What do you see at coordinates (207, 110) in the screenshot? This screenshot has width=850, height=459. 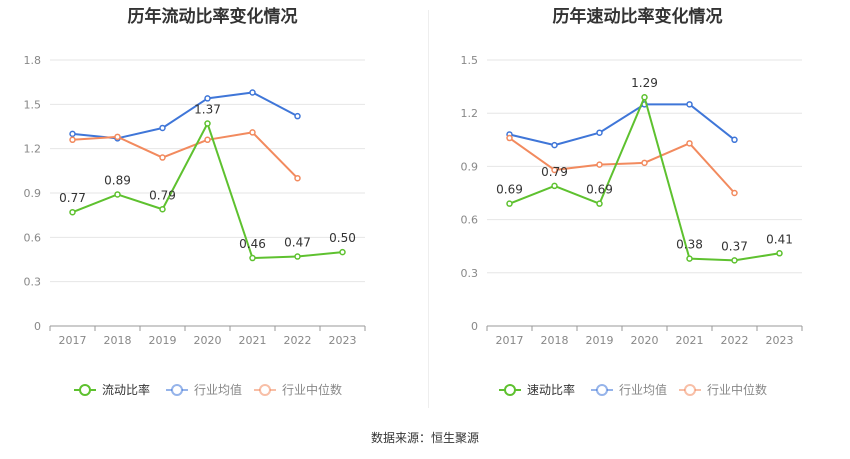 I see `data-label: 1.37` at bounding box center [207, 110].